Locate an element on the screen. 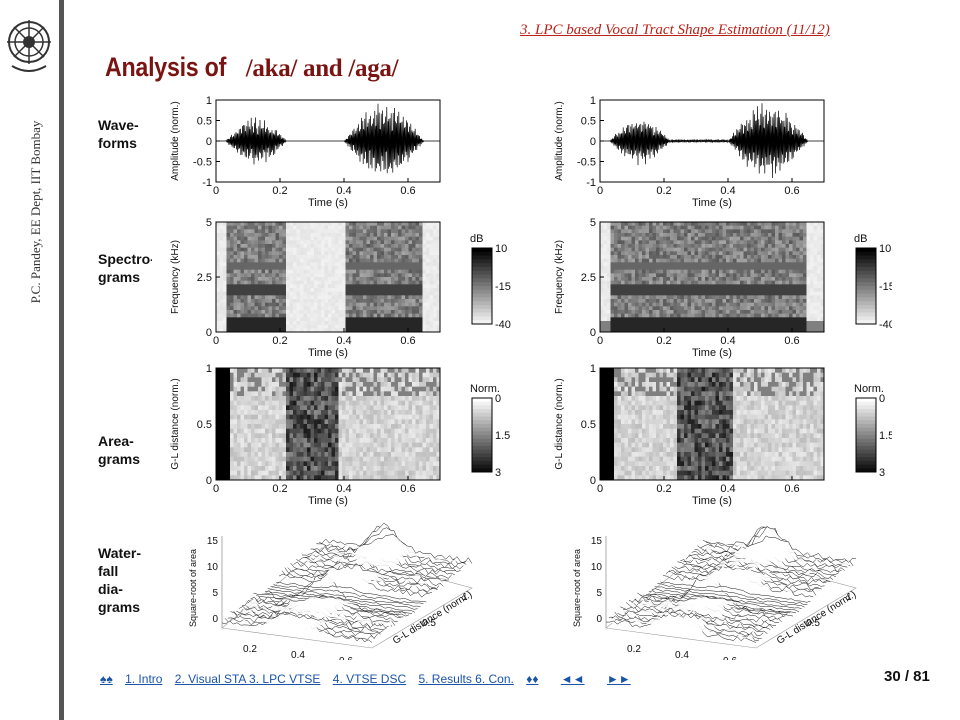  aka-spec-cbar-title: dB is located at coordinates (476, 239).